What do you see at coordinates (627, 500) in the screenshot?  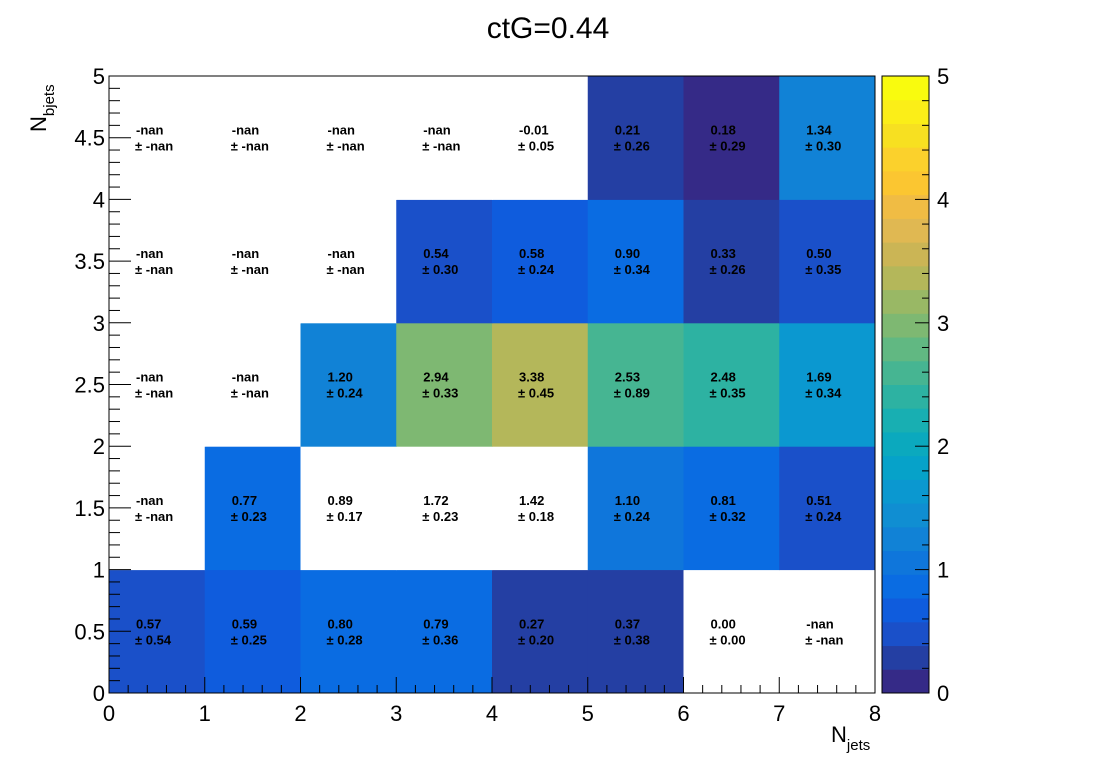 I see `cell-value-label: 1.10` at bounding box center [627, 500].